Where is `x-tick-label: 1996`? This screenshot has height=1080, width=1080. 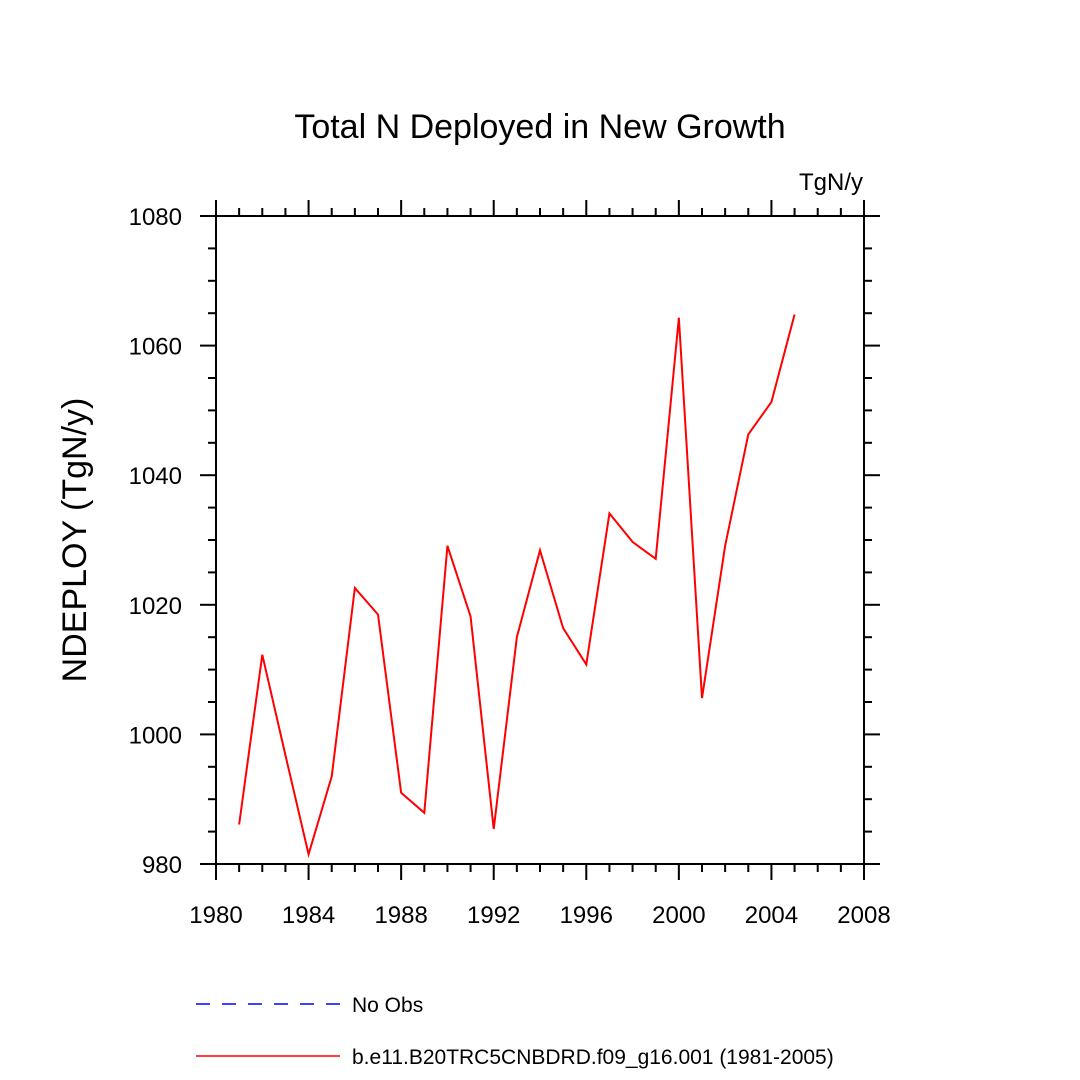
x-tick-label: 1996 is located at coordinates (586, 915).